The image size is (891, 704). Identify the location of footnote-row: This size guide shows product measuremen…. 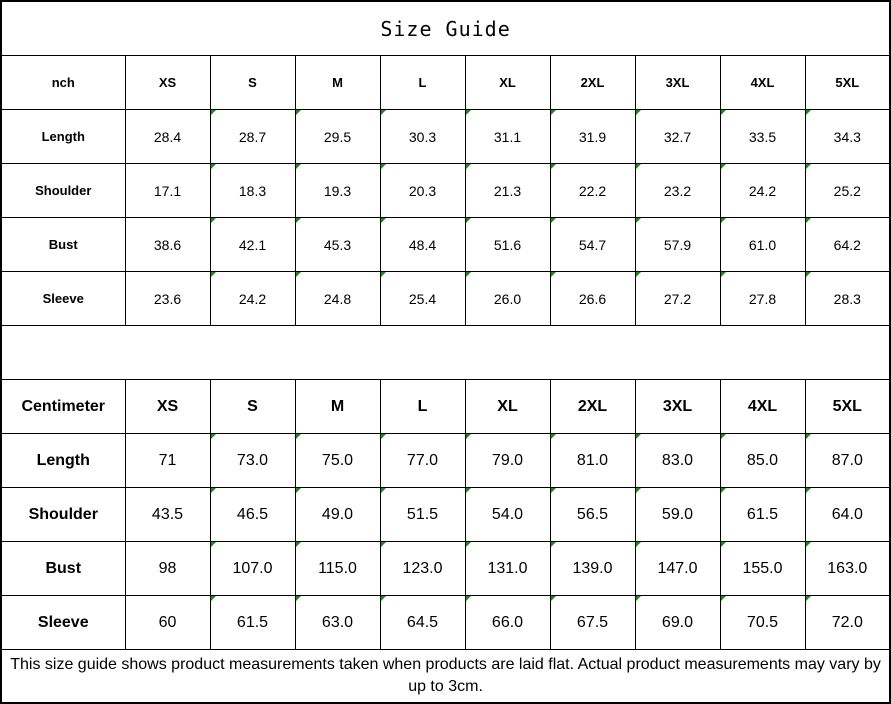
(445, 676).